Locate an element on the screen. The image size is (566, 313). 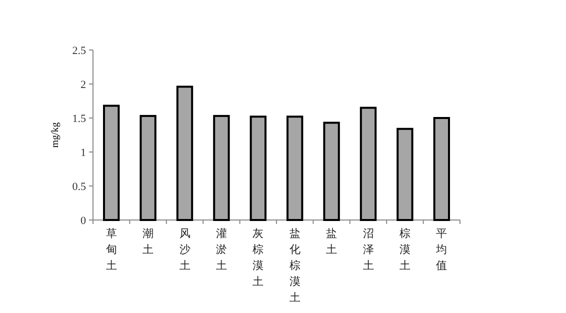
x-tick-label: 灌淤土 is located at coordinates (221, 249).